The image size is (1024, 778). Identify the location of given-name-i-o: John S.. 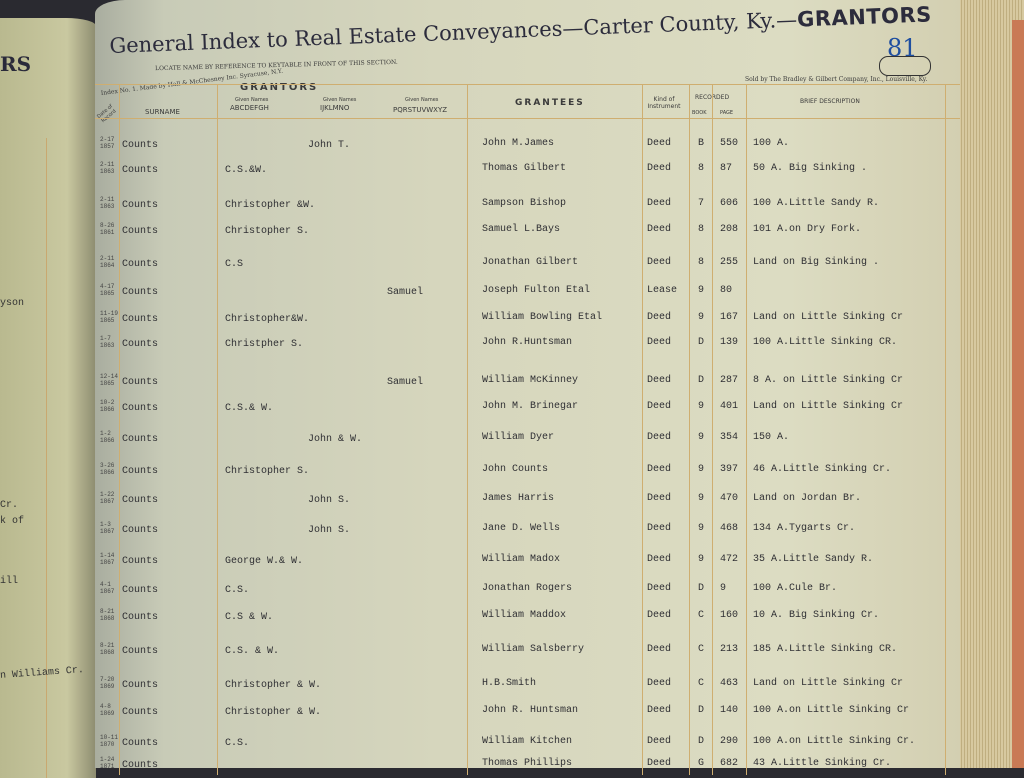
(329, 530).